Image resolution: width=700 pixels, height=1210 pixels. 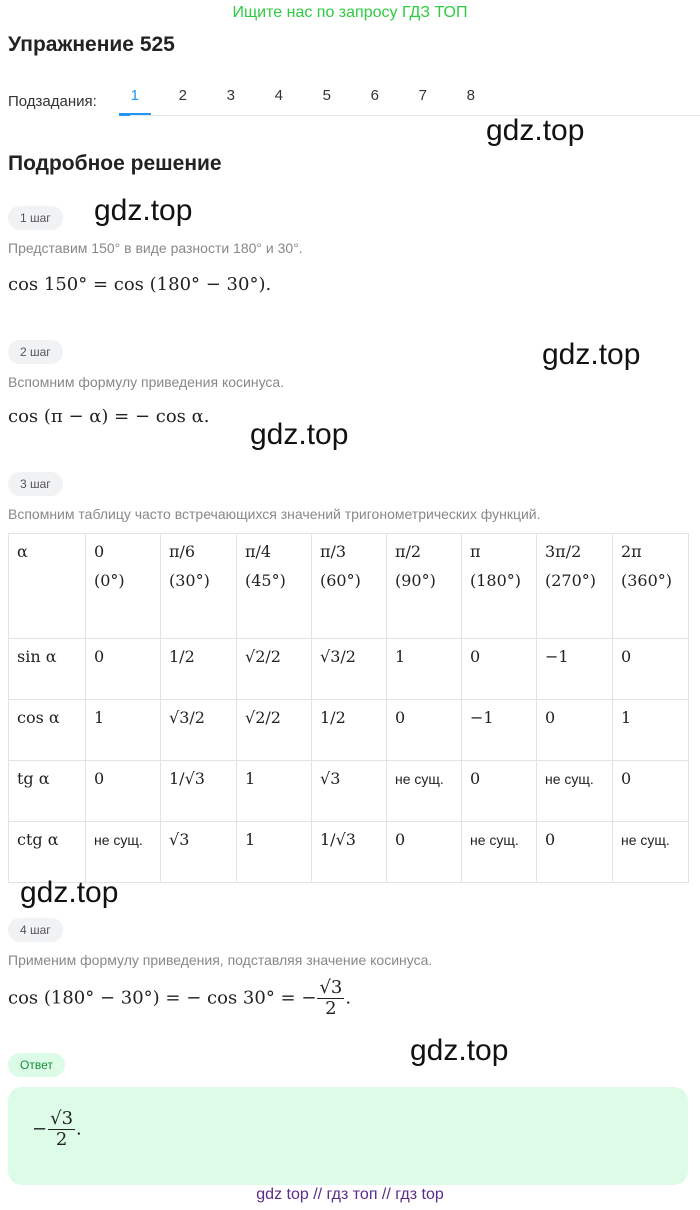 What do you see at coordinates (330, 778) in the screenshot?
I see `cell-value: √3` at bounding box center [330, 778].